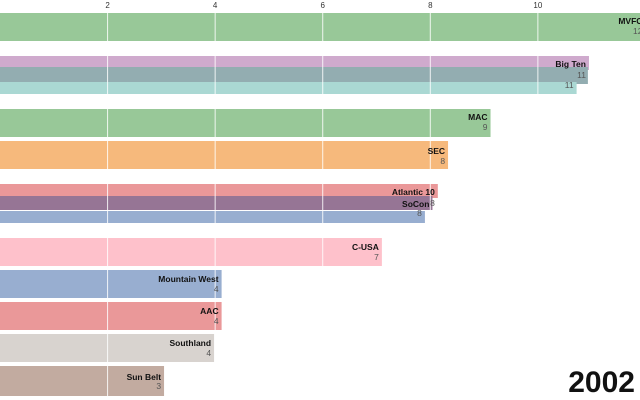  I want to click on tick-label: 6, so click(322, 5).